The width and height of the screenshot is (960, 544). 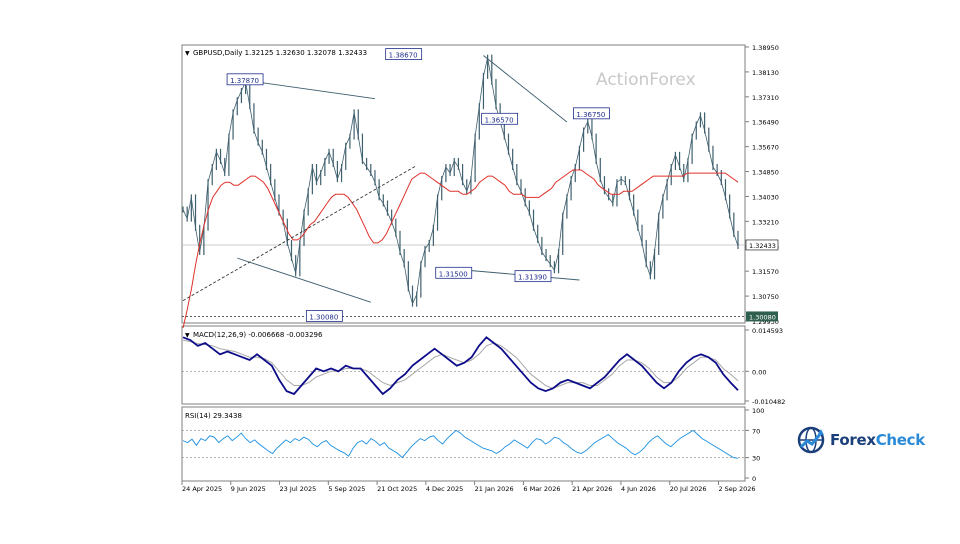 I want to click on price-annotation: 1.30080, so click(x=324, y=316).